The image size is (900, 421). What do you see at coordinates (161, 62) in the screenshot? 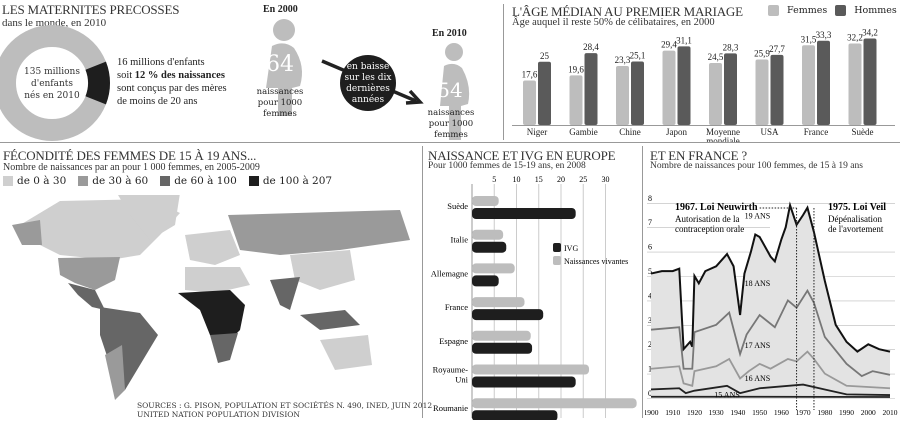
I see `text-line: 16 millions d'enfants` at bounding box center [161, 62].